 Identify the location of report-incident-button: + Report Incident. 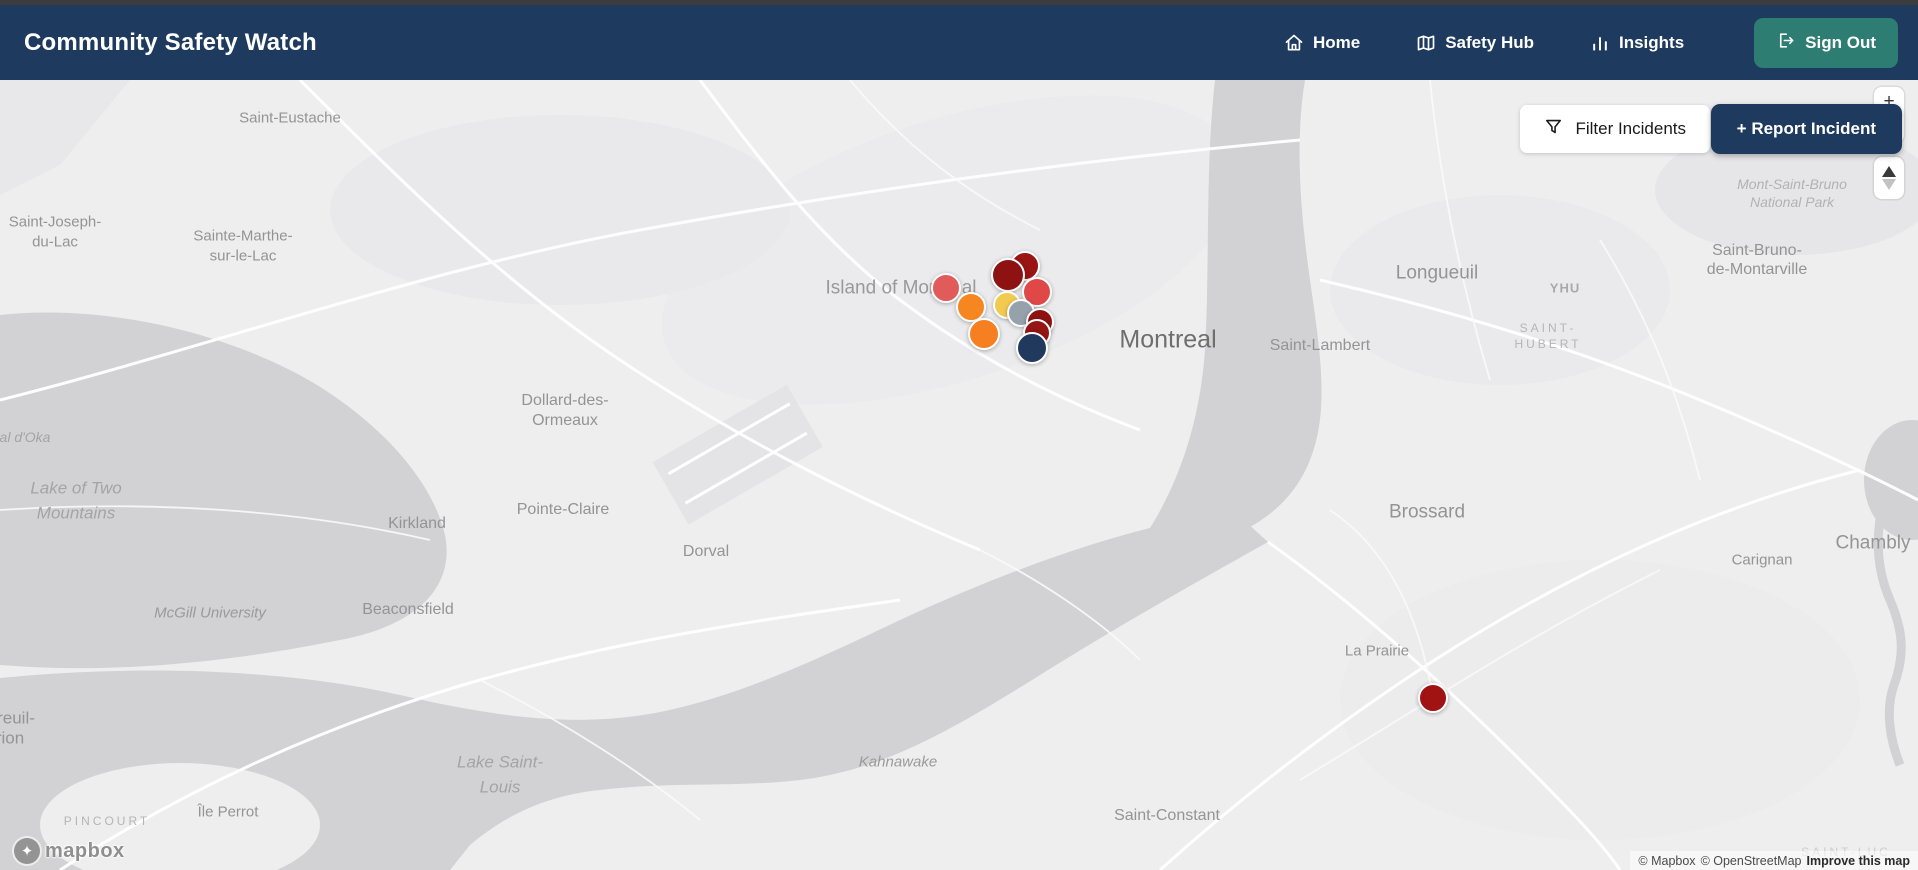
(1806, 129).